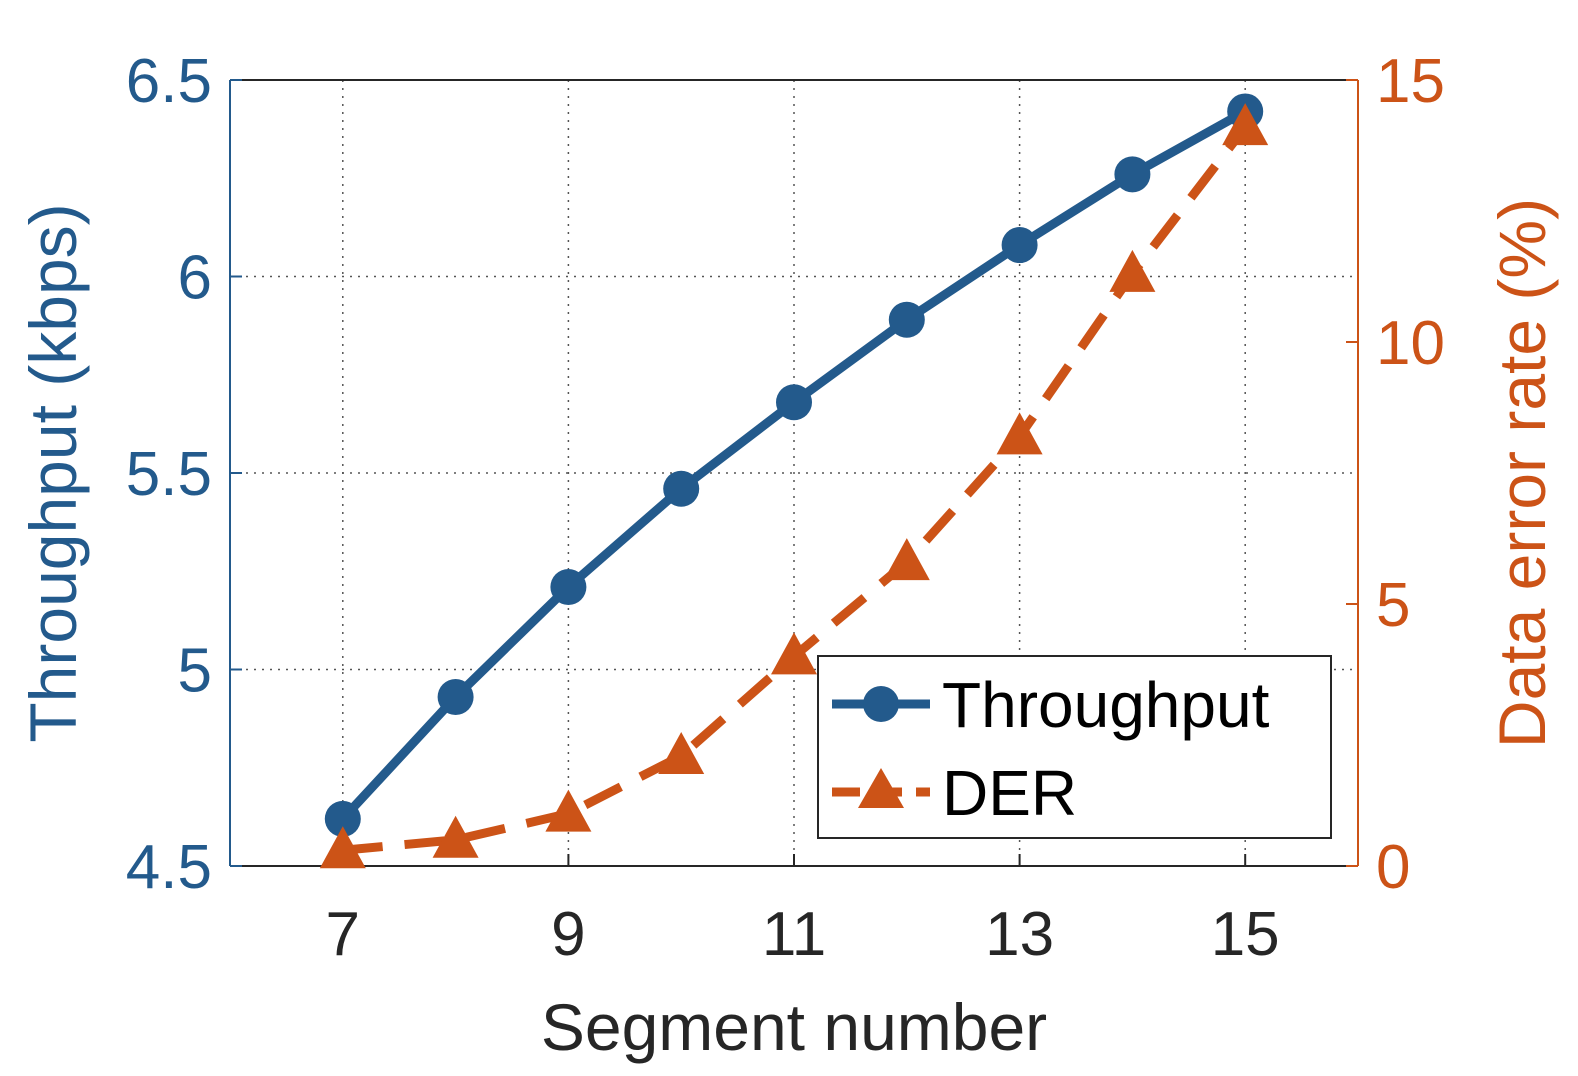 The width and height of the screenshot is (1578, 1076). What do you see at coordinates (169, 867) in the screenshot?
I see `left-y-tick-label: 4.5` at bounding box center [169, 867].